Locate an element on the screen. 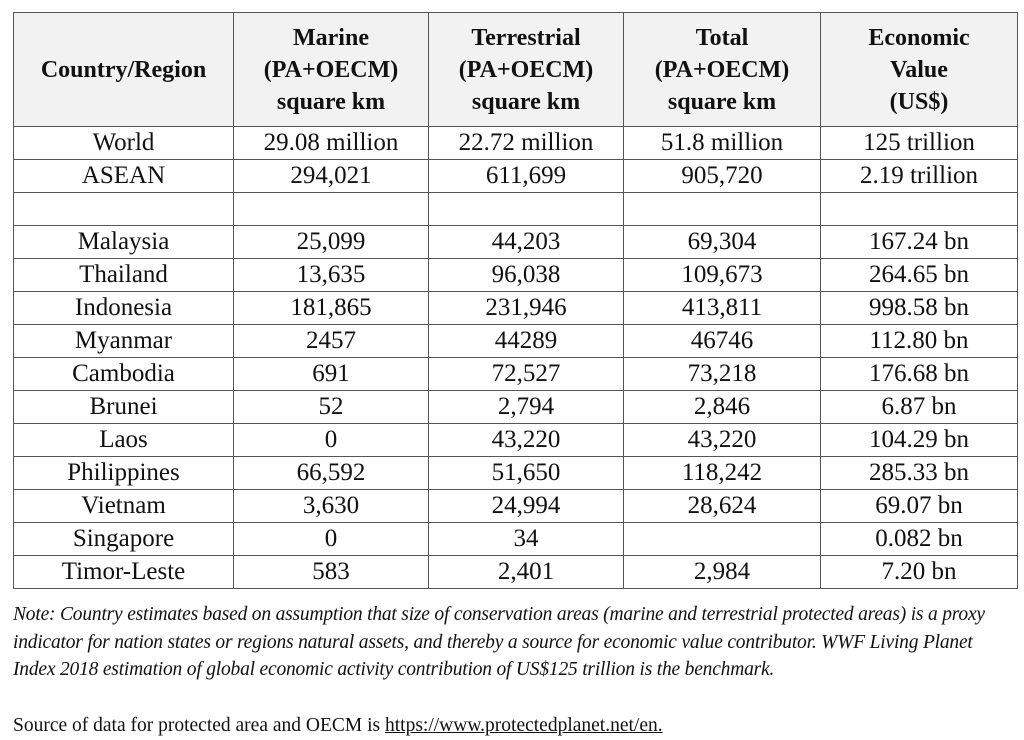 This screenshot has height=740, width=1024. value-cell: 413,811 is located at coordinates (722, 308).